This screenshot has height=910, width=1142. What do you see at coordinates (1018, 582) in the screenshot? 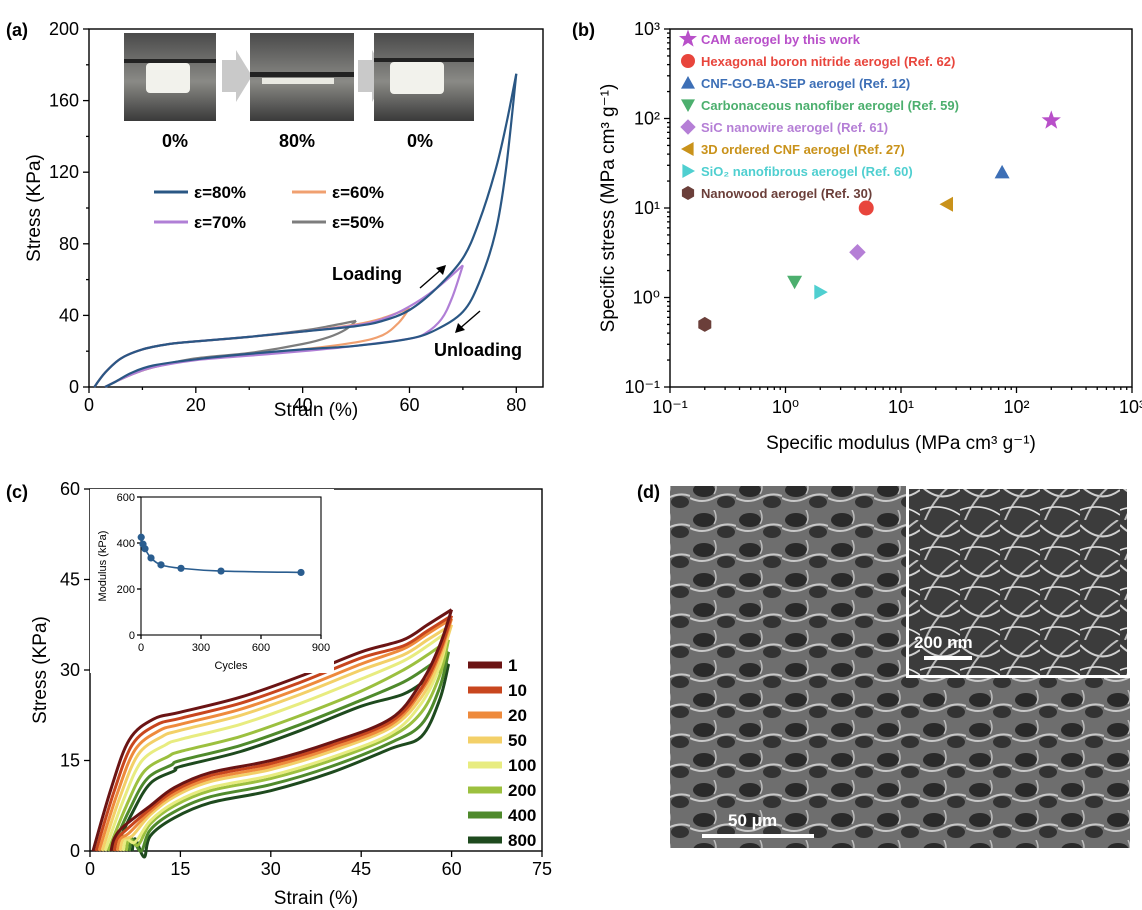
I see `sem-inset-image` at bounding box center [1018, 582].